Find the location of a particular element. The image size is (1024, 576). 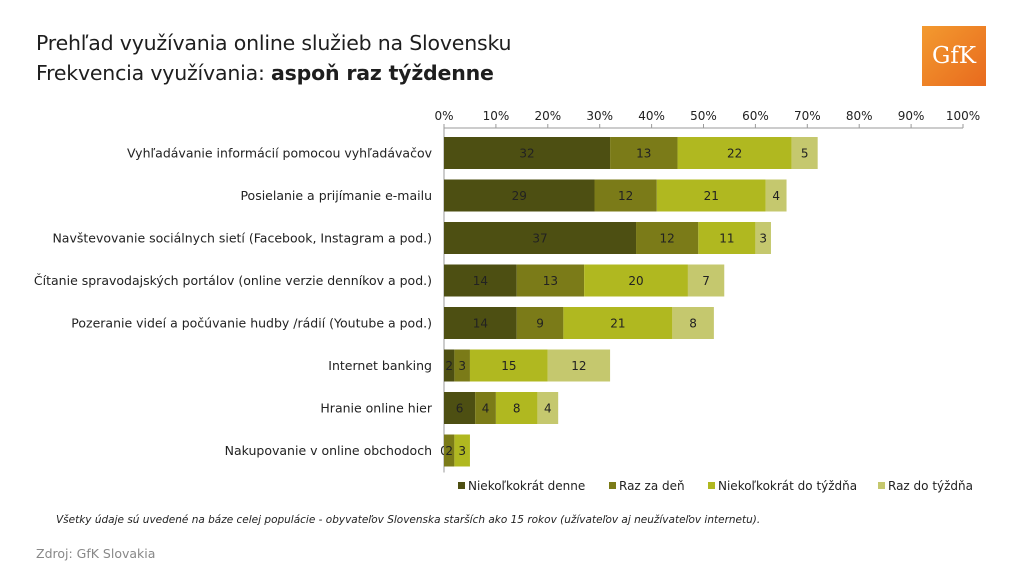

data-label: 11 is located at coordinates (726, 239).